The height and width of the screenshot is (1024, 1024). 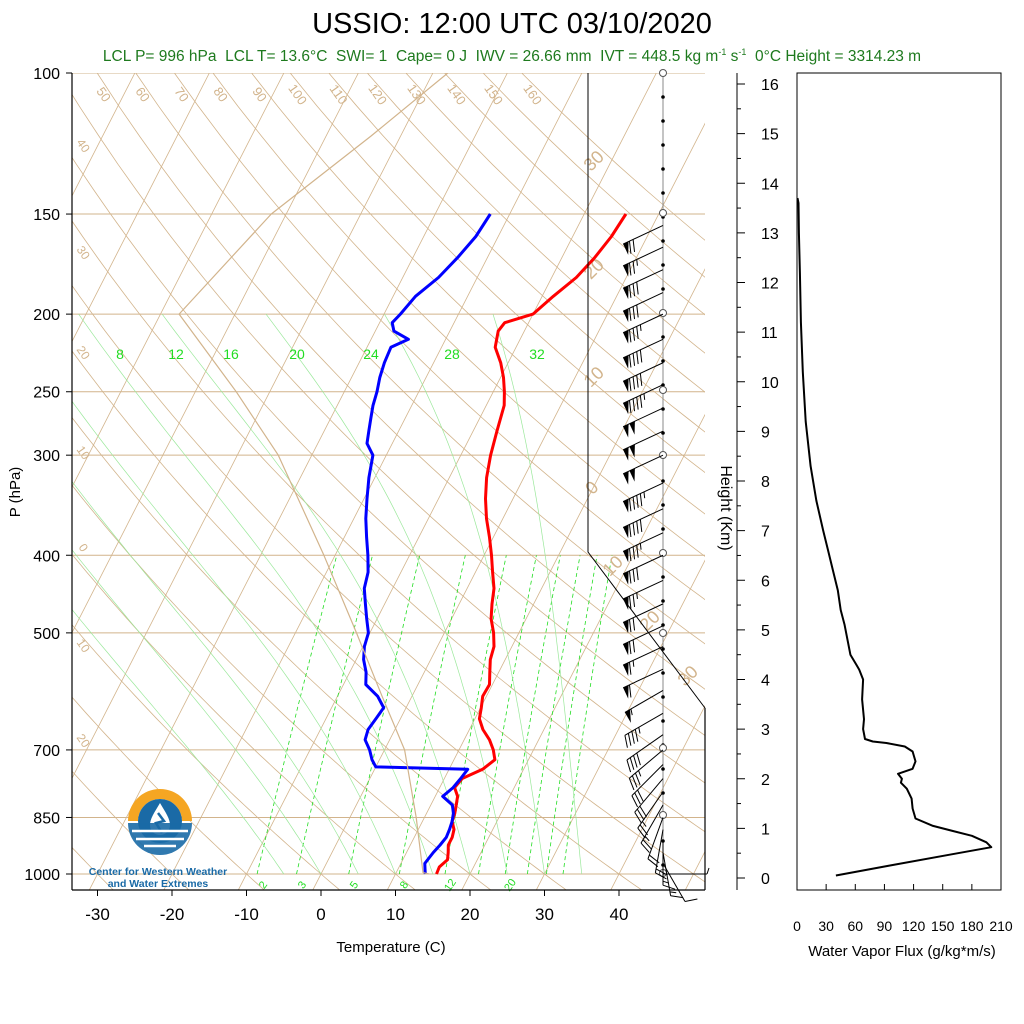 What do you see at coordinates (46, 74) in the screenshot?
I see `y-tick-label: 100` at bounding box center [46, 74].